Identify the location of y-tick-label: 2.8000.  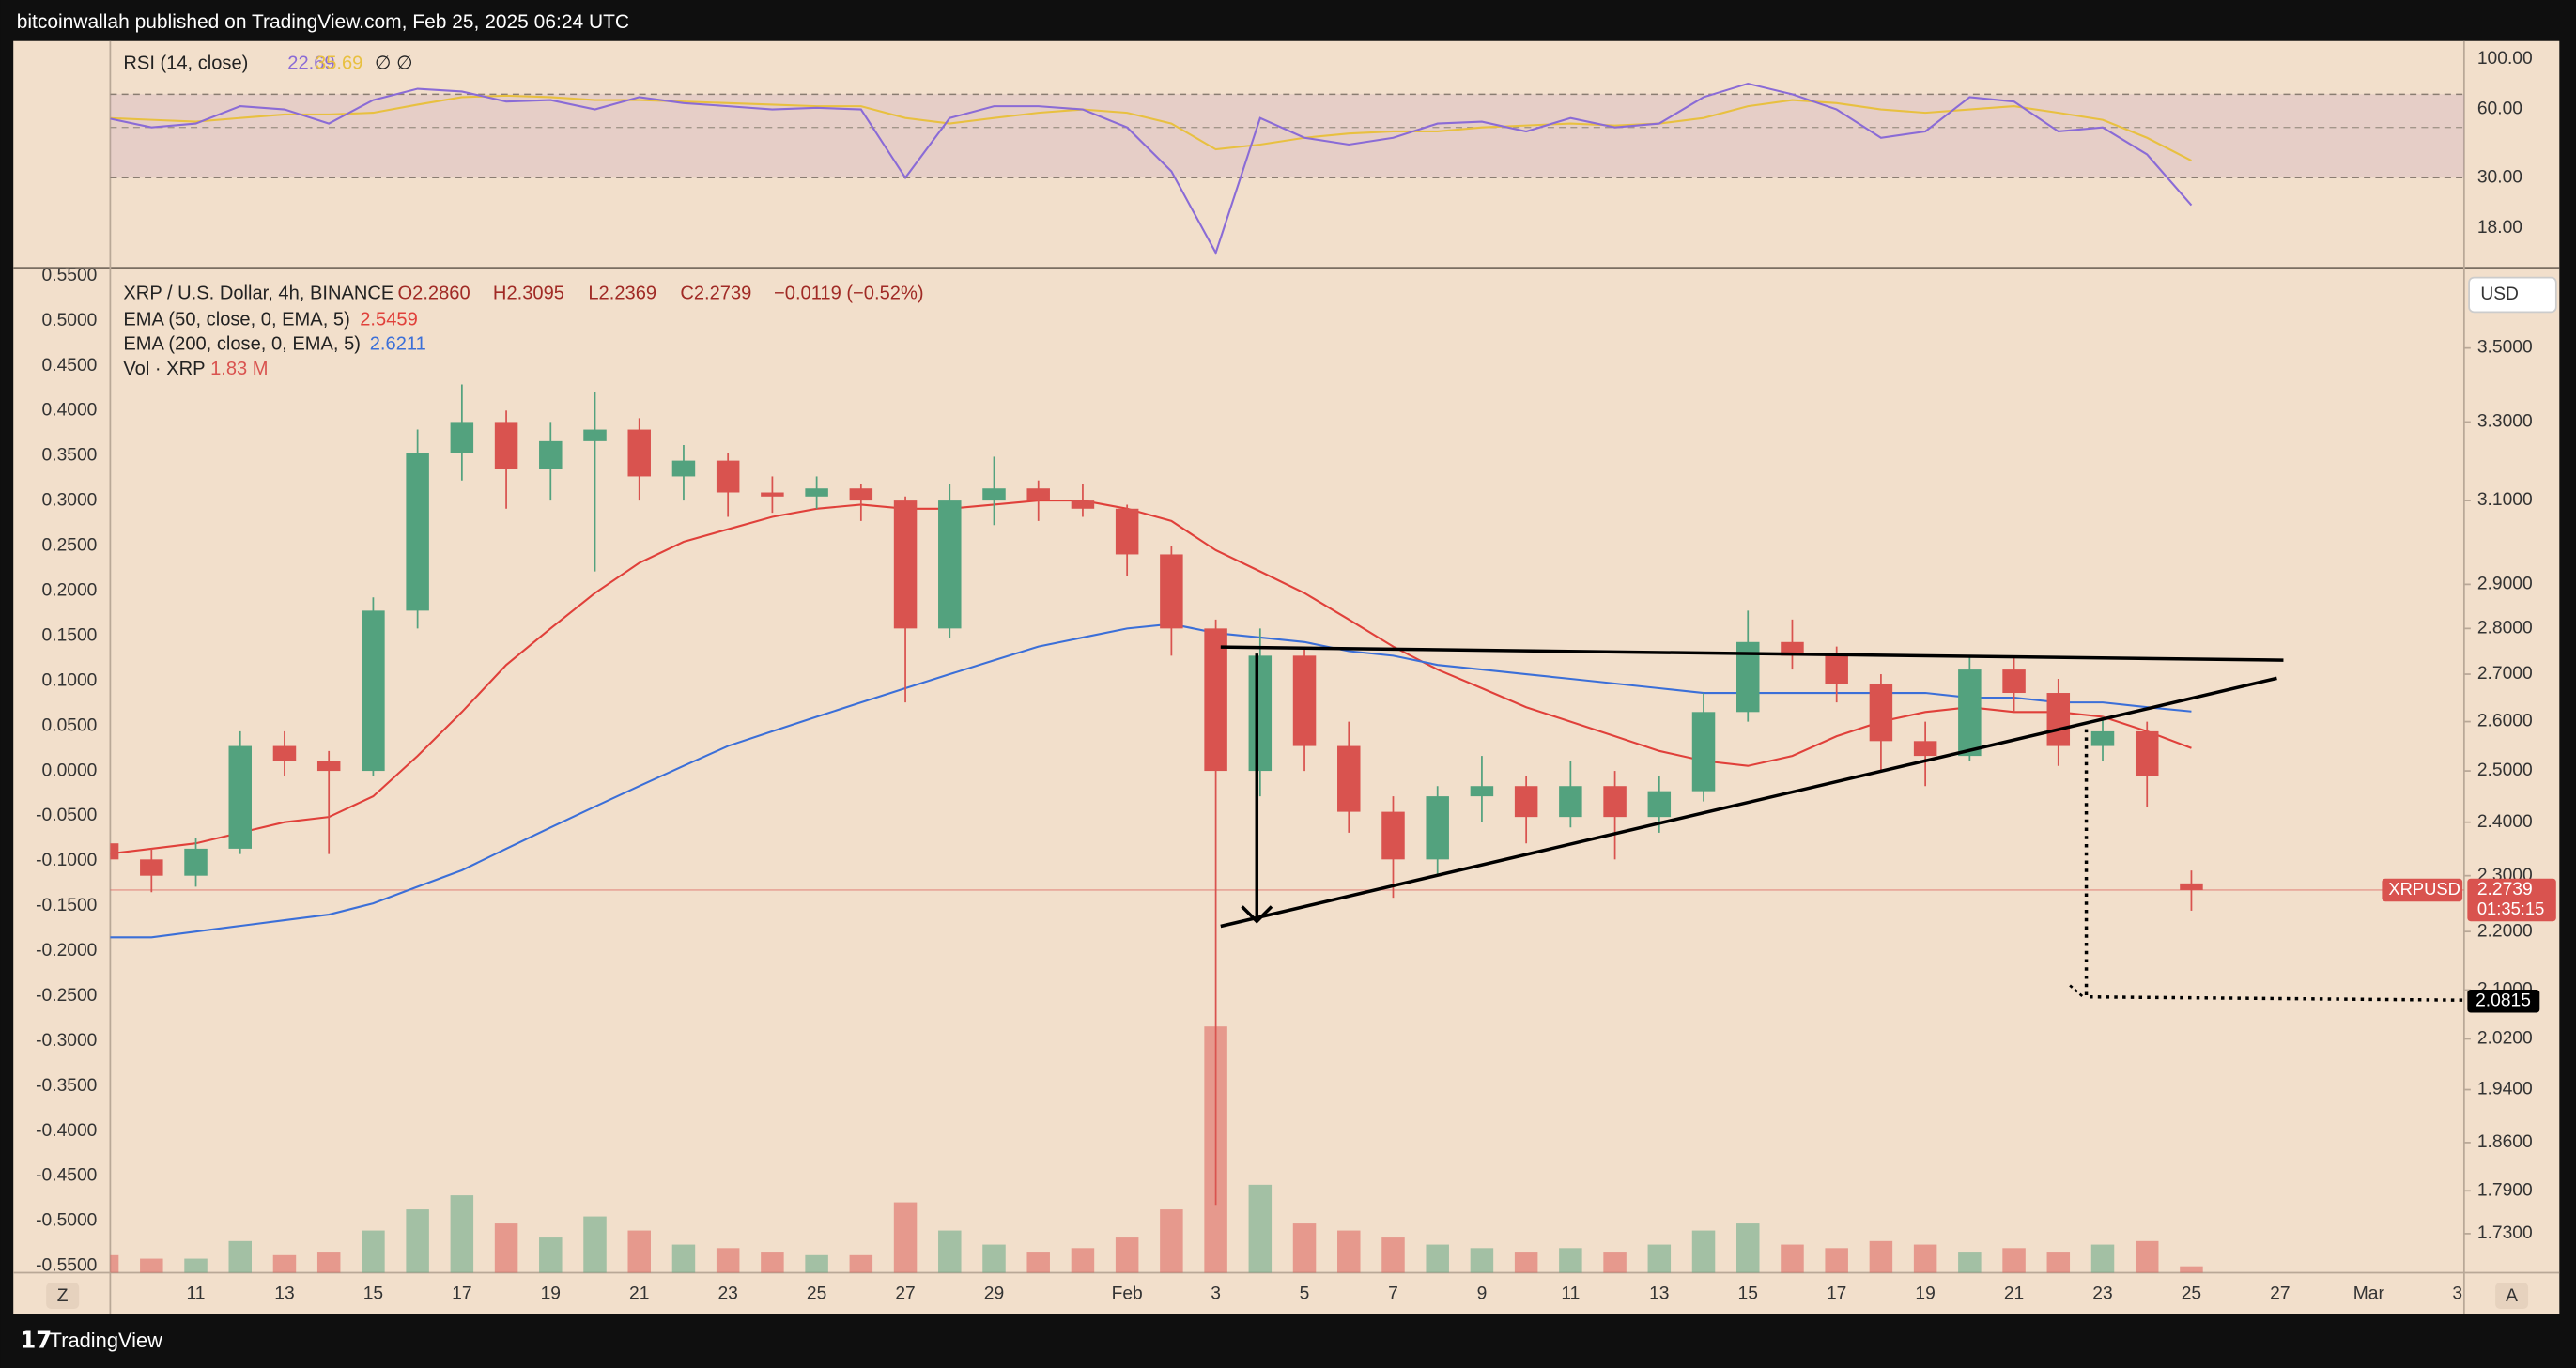
(2505, 628).